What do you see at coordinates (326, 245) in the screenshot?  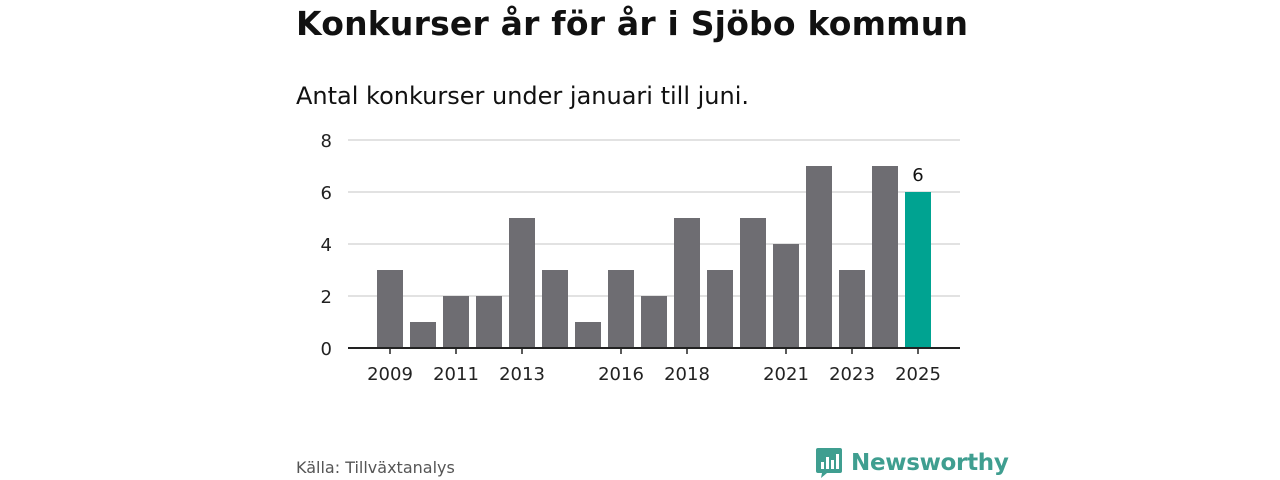 I see `y-tick-label: 4` at bounding box center [326, 245].